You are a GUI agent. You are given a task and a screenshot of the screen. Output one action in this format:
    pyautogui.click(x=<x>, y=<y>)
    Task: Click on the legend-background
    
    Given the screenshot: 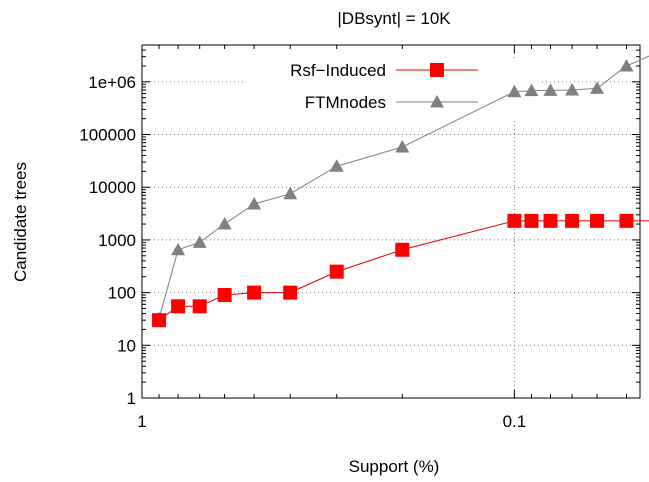 What is the action you would take?
    pyautogui.click(x=394, y=89)
    